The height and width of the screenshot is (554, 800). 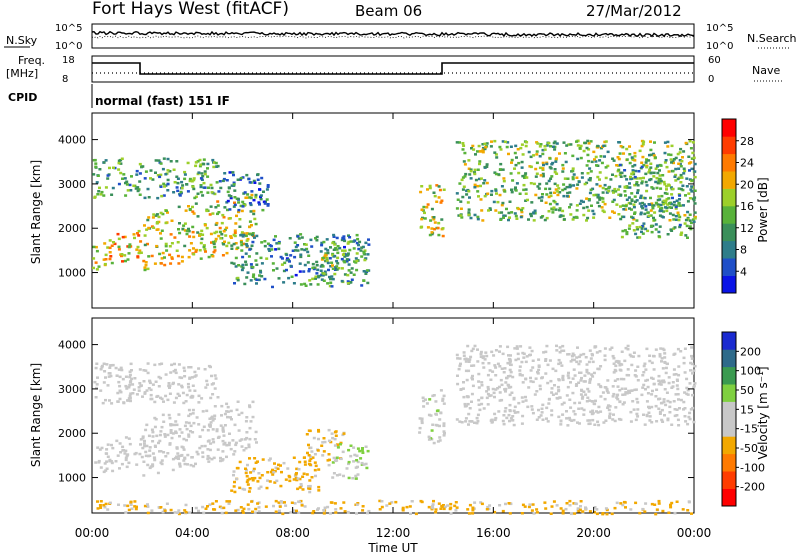 What do you see at coordinates (763, 412) in the screenshot?
I see `velocity-colorbar-label: Velocity [m s⁻¹]` at bounding box center [763, 412].